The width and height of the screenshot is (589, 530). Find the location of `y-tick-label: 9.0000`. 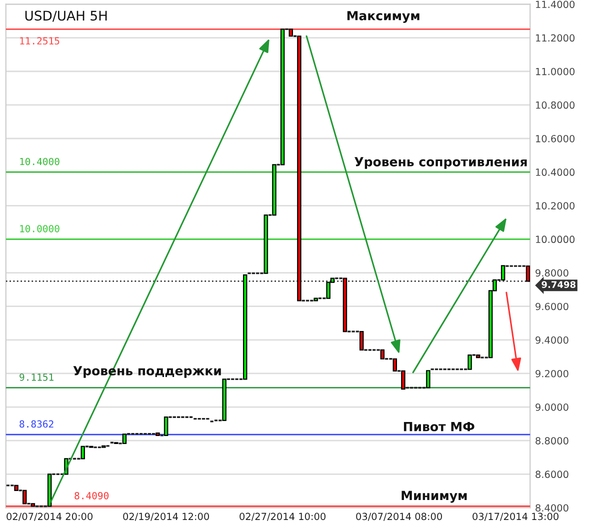

y-tick-label: 9.0000 is located at coordinates (552, 407).